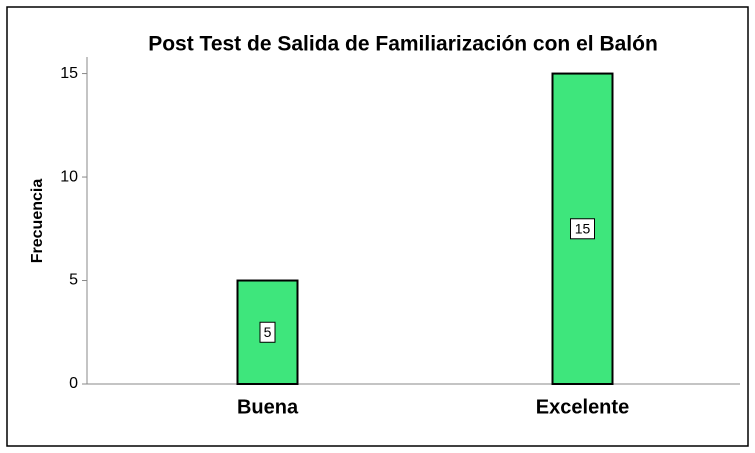 The image size is (755, 453). What do you see at coordinates (37, 221) in the screenshot?
I see `y-axis-label: Frecuencia` at bounding box center [37, 221].